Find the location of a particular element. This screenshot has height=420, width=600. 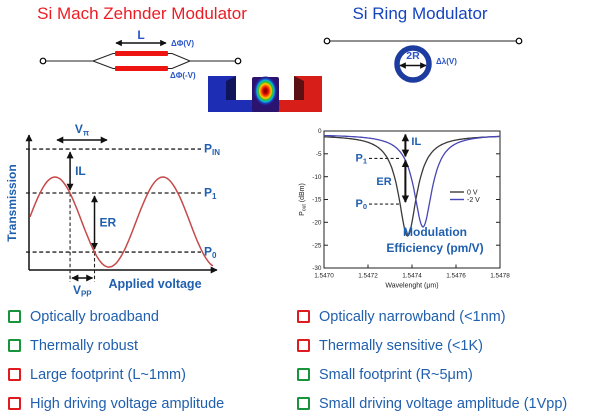

bullet-item: Thermally sensitive (<1K) is located at coordinates (443, 345).